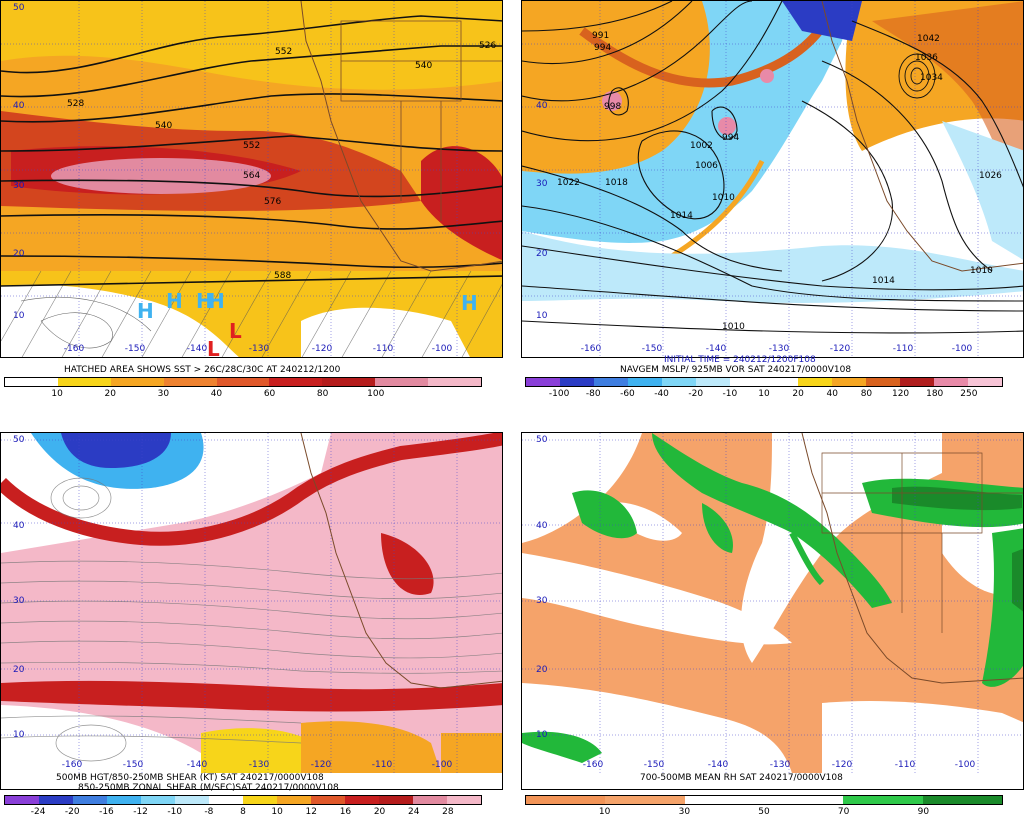 Image resolution: width=1024 pixels, height=819 pixels. What do you see at coordinates (935, 394) in the screenshot?
I see `colorbar-tick-label: 180` at bounding box center [935, 394].